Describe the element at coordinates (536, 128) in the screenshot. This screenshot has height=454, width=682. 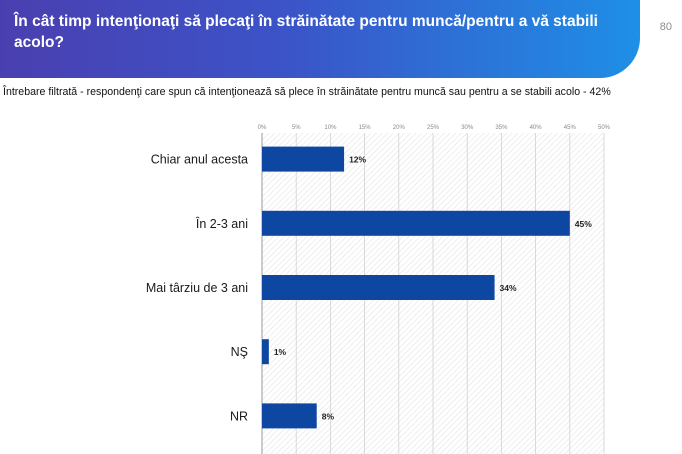
I see `x-tick-label: 40%` at that location.